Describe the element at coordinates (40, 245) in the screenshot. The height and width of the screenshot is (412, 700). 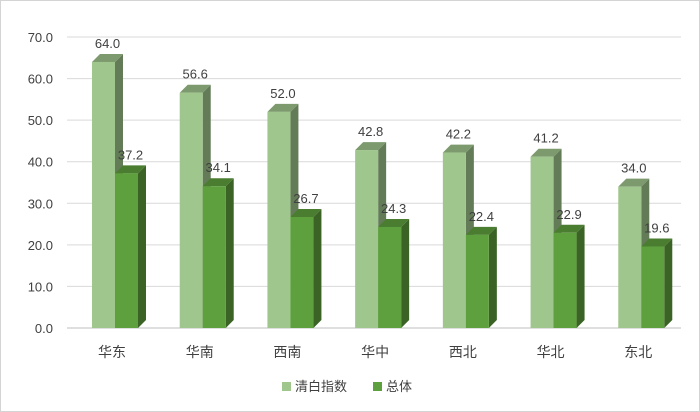
I see `y-tick-label: 20.0` at that location.